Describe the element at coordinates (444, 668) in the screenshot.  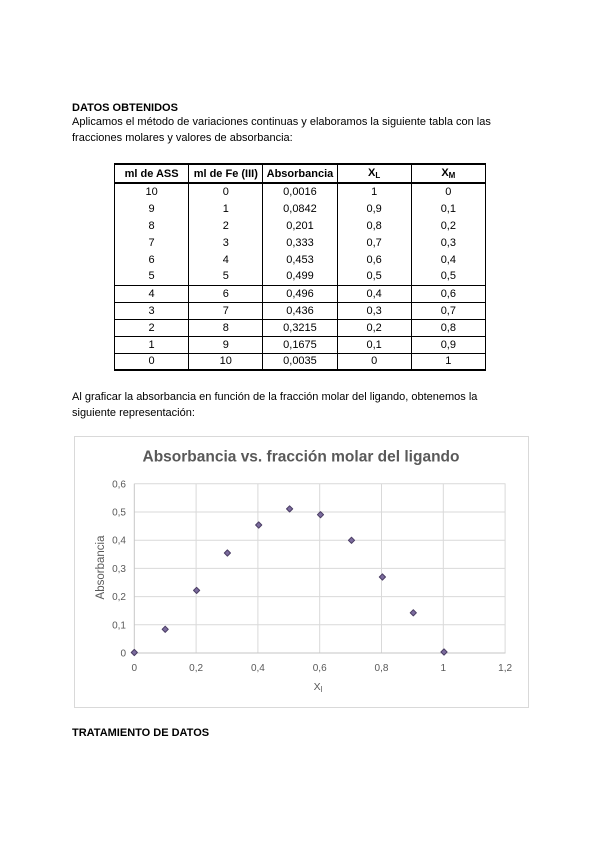
I see `svg-text: 1` at that location.